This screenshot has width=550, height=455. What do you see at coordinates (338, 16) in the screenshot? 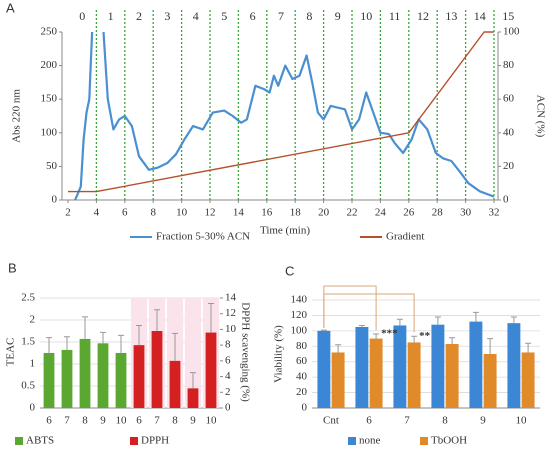
I see `fraction-label: 9` at bounding box center [338, 16].